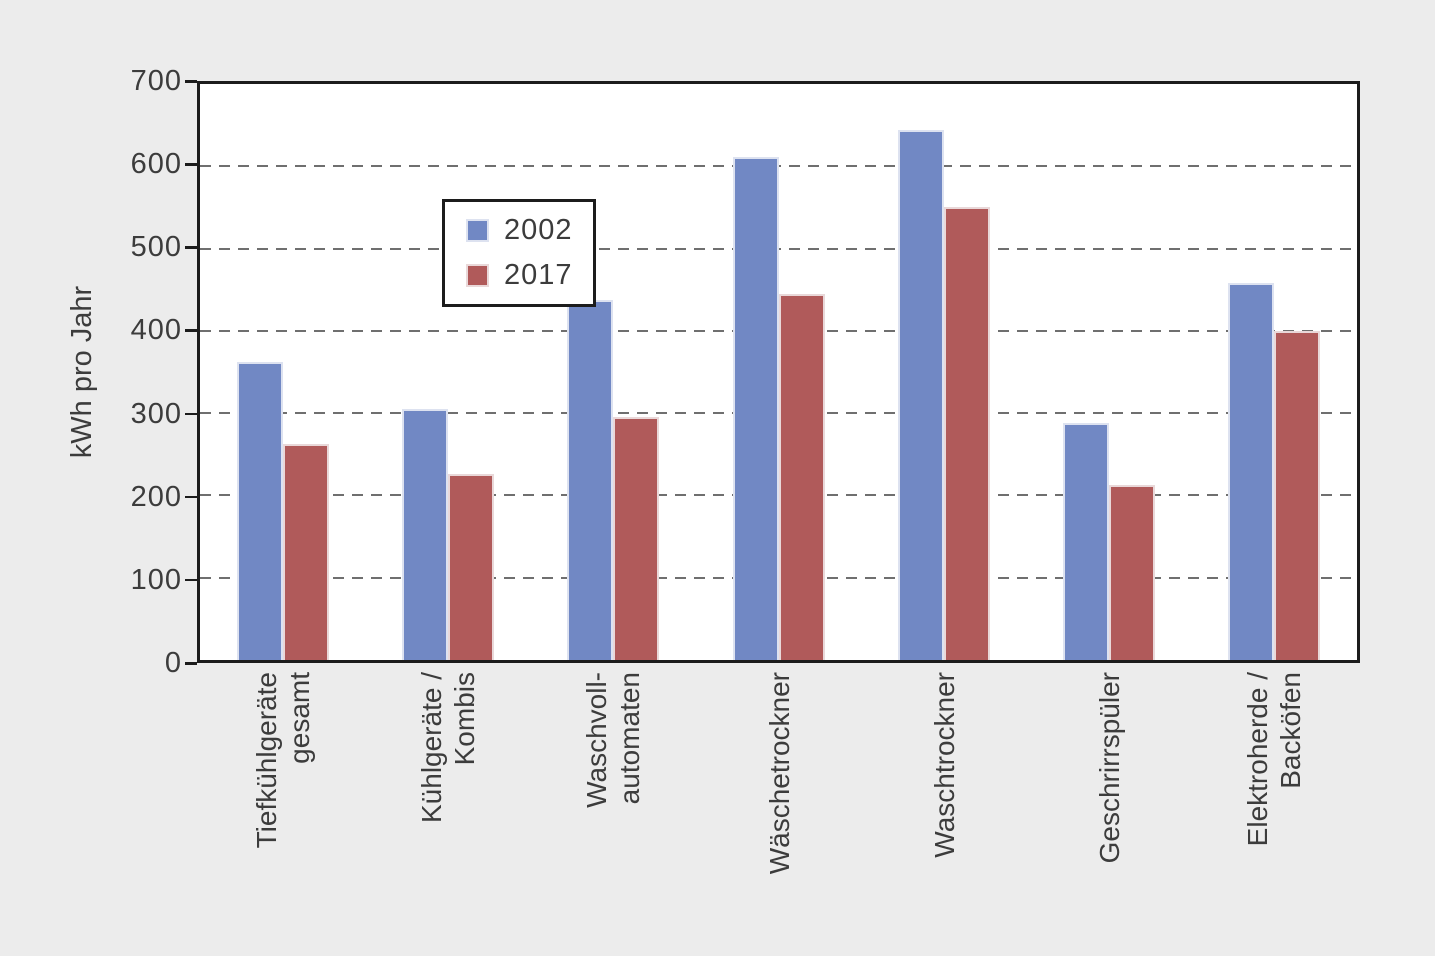  What do you see at coordinates (477, 230) in the screenshot?
I see `legend-swatch-2002` at bounding box center [477, 230].